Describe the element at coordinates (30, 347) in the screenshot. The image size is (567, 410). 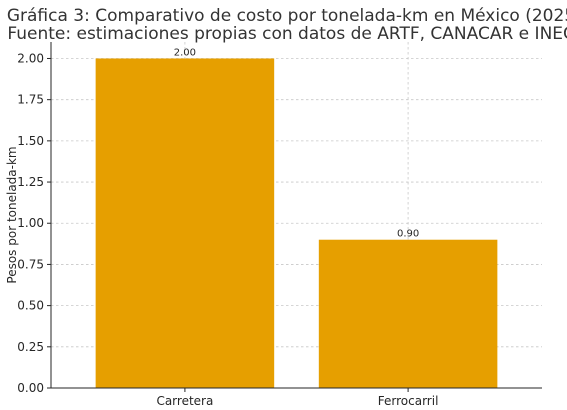
I see `y-tick-label: 0.25` at that location.